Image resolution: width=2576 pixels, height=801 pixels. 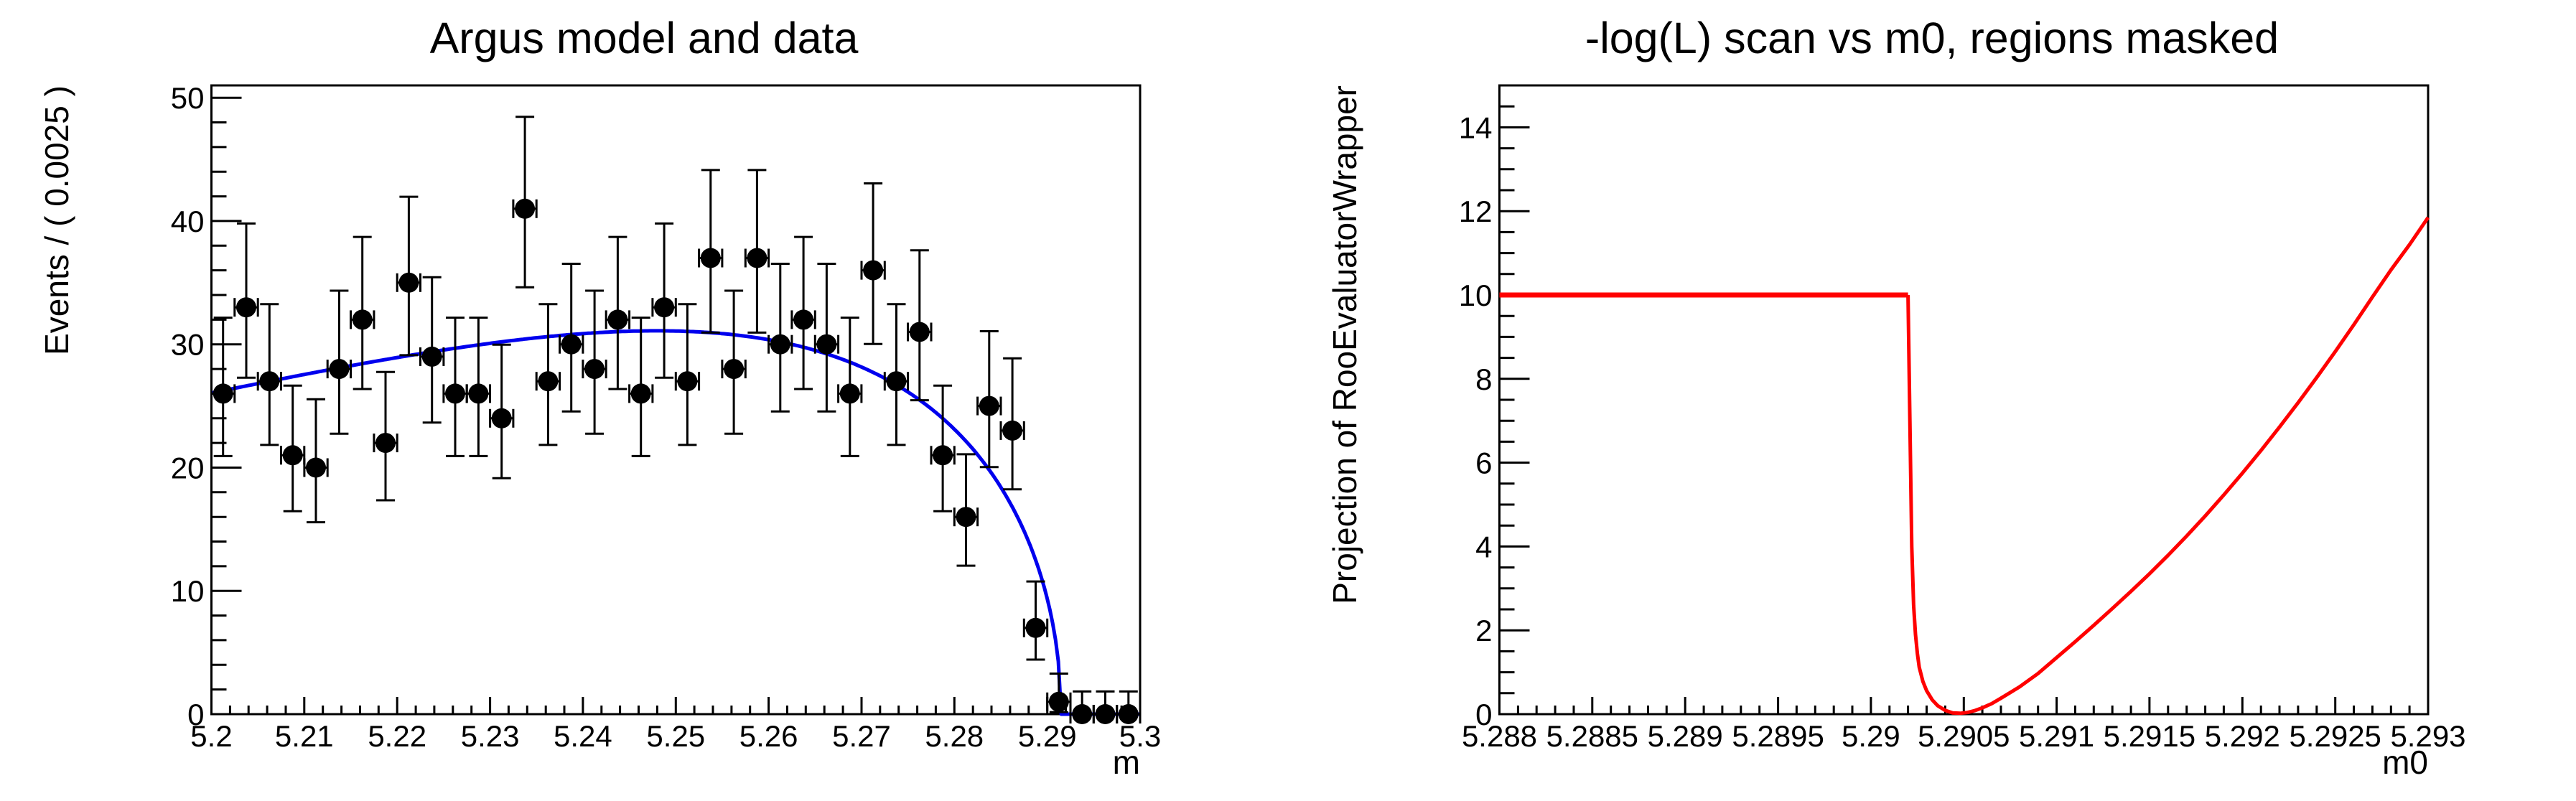 What do you see at coordinates (1483, 379) in the screenshot?
I see `y-tick-label: 8` at bounding box center [1483, 379].